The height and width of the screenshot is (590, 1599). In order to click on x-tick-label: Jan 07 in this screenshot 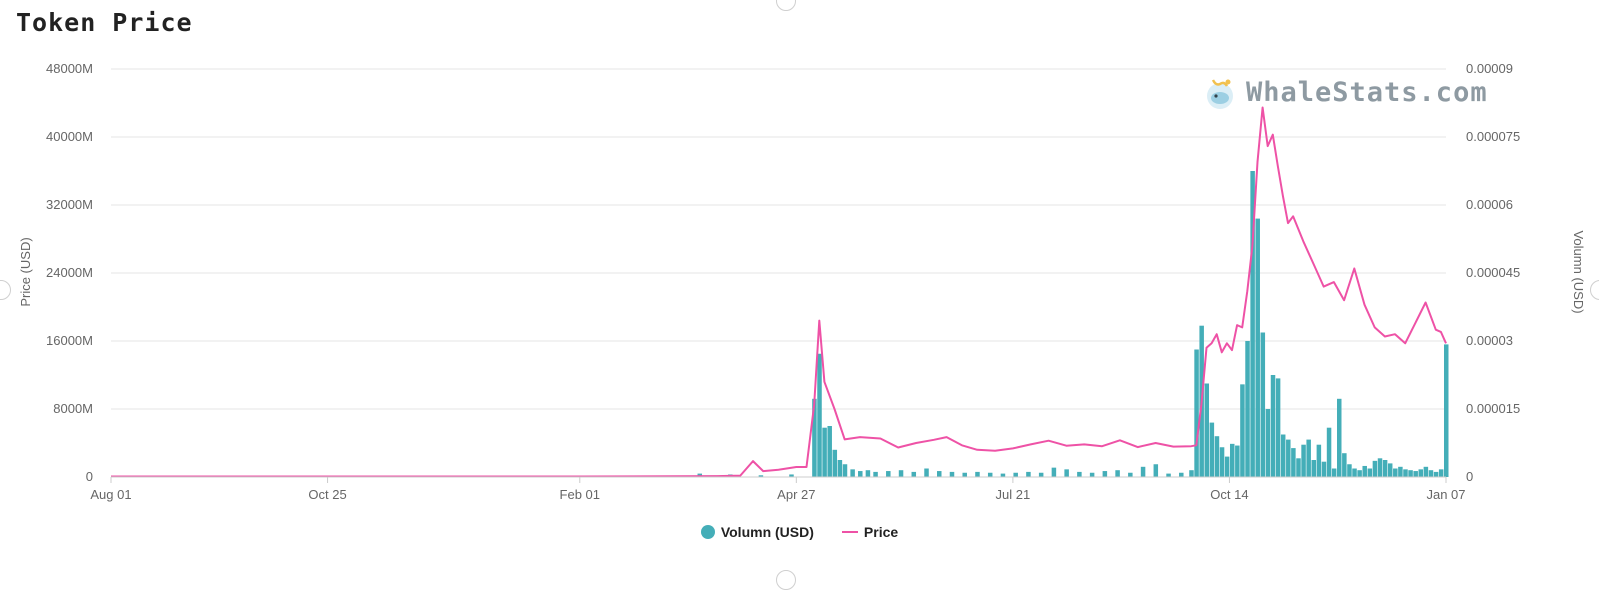, I will do `click(1445, 494)`.